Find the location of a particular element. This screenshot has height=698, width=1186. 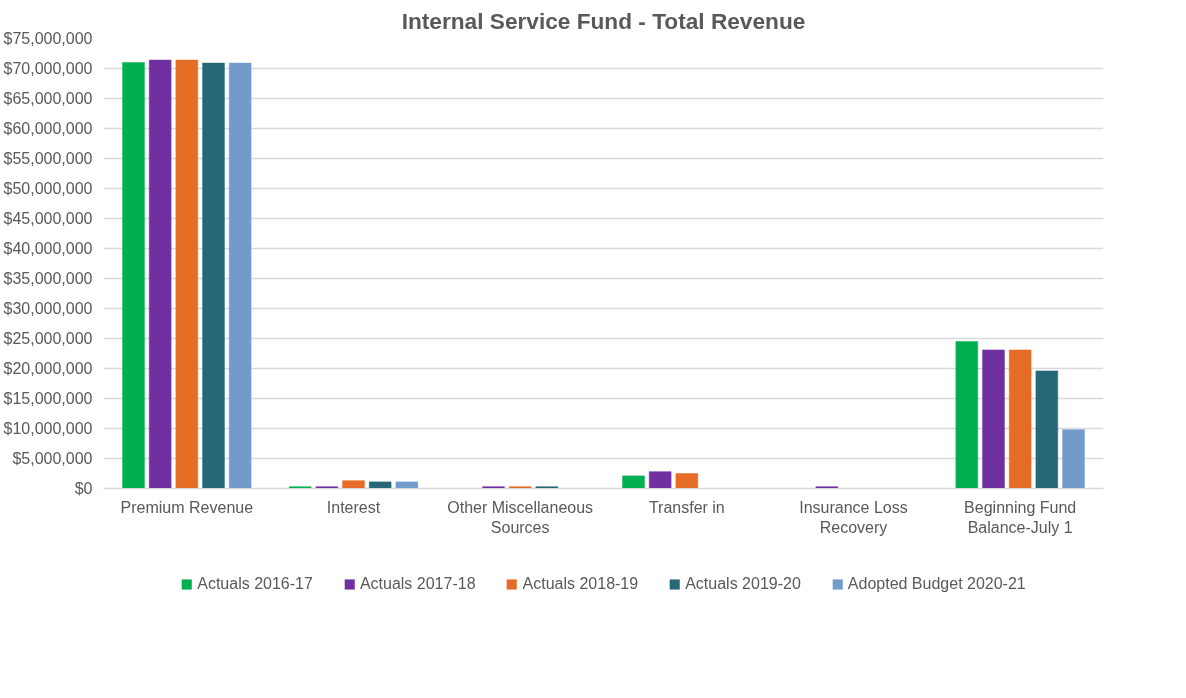

y-tick-label: $30,000,000 is located at coordinates (48, 308).